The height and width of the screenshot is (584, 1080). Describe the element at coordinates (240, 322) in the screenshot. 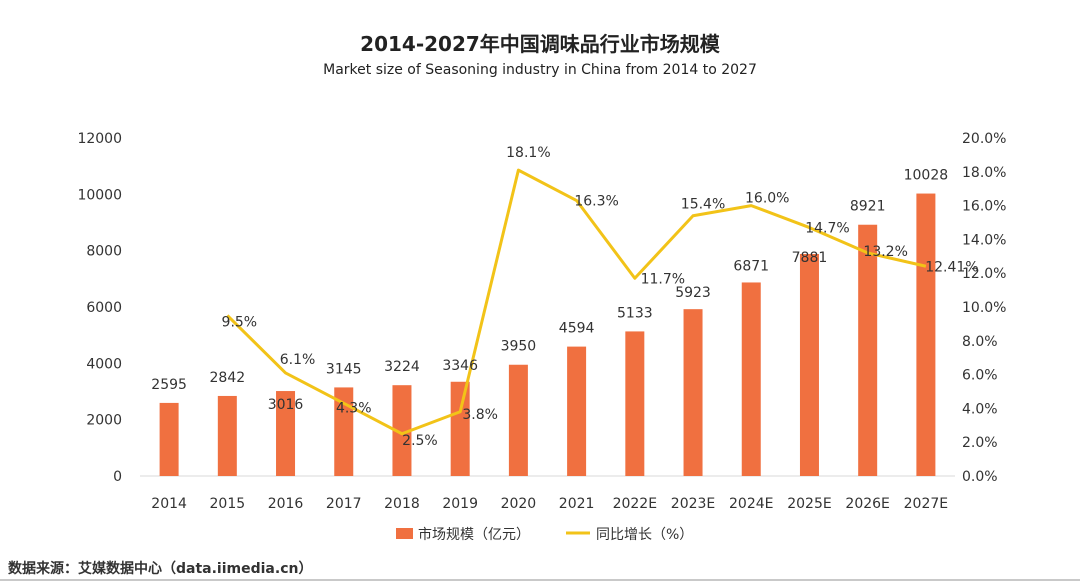

I see `line-data-label: 9.5%` at that location.